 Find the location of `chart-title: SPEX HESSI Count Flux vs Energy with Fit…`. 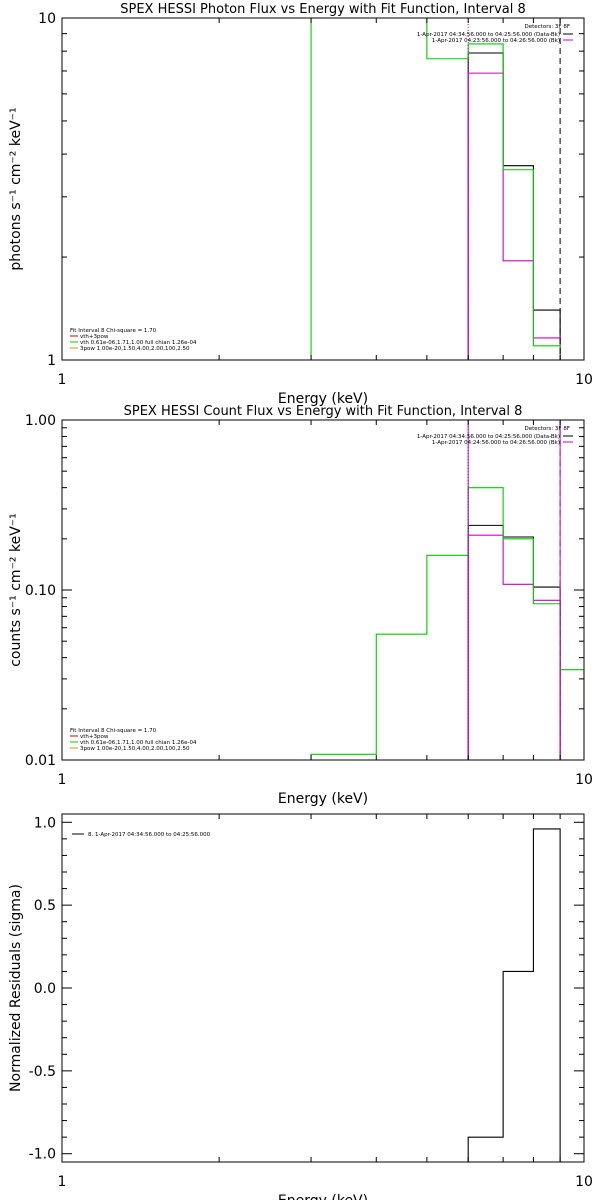

chart-title: SPEX HESSI Count Flux vs Energy with Fit… is located at coordinates (323, 411).